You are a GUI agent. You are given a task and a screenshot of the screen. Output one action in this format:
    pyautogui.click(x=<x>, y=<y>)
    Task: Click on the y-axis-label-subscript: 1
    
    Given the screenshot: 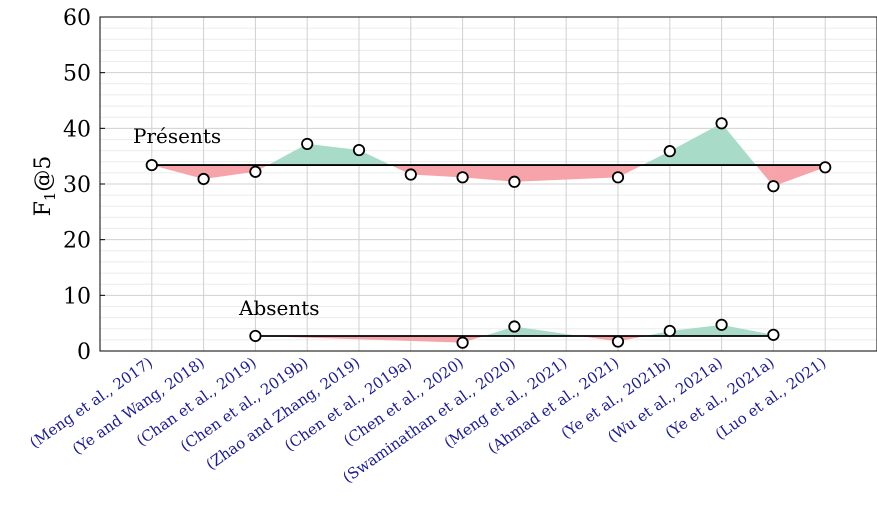 What is the action you would take?
    pyautogui.click(x=50, y=197)
    